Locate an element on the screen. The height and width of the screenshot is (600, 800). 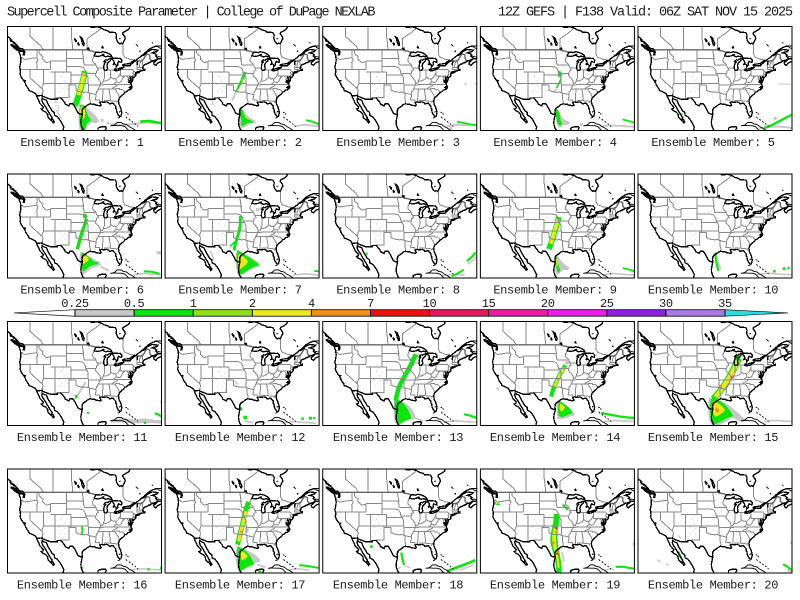
svg-text: 30 is located at coordinates (666, 304).